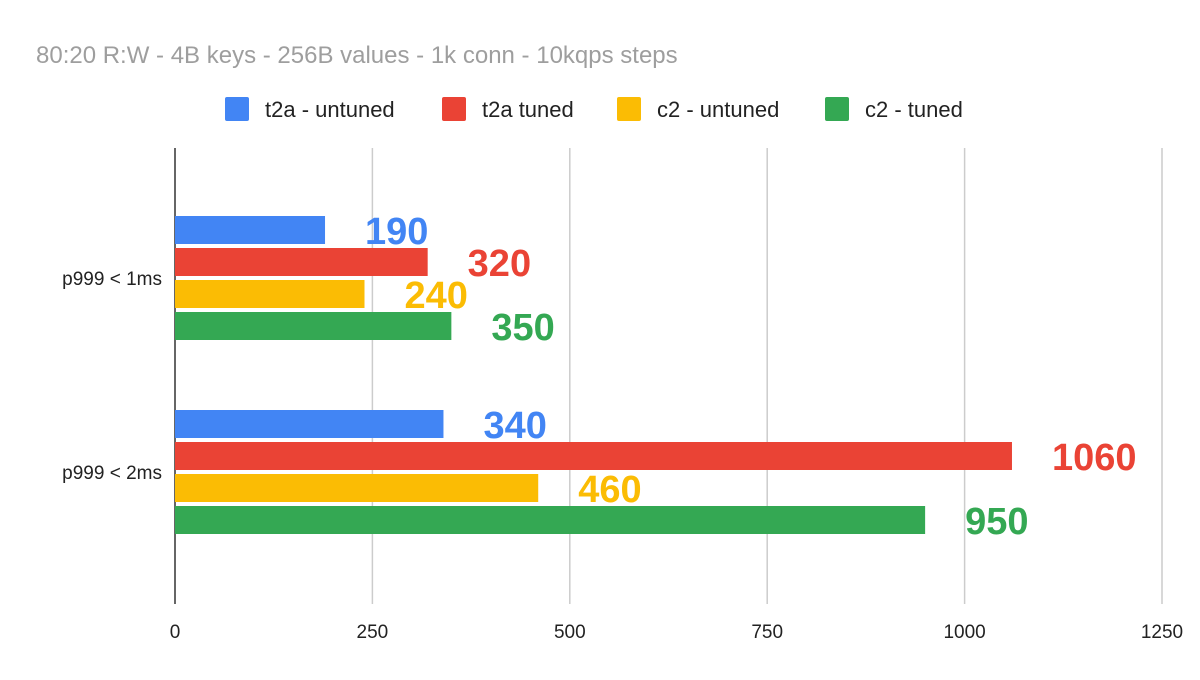  Describe the element at coordinates (396, 232) in the screenshot. I see `data-label: 190` at that location.